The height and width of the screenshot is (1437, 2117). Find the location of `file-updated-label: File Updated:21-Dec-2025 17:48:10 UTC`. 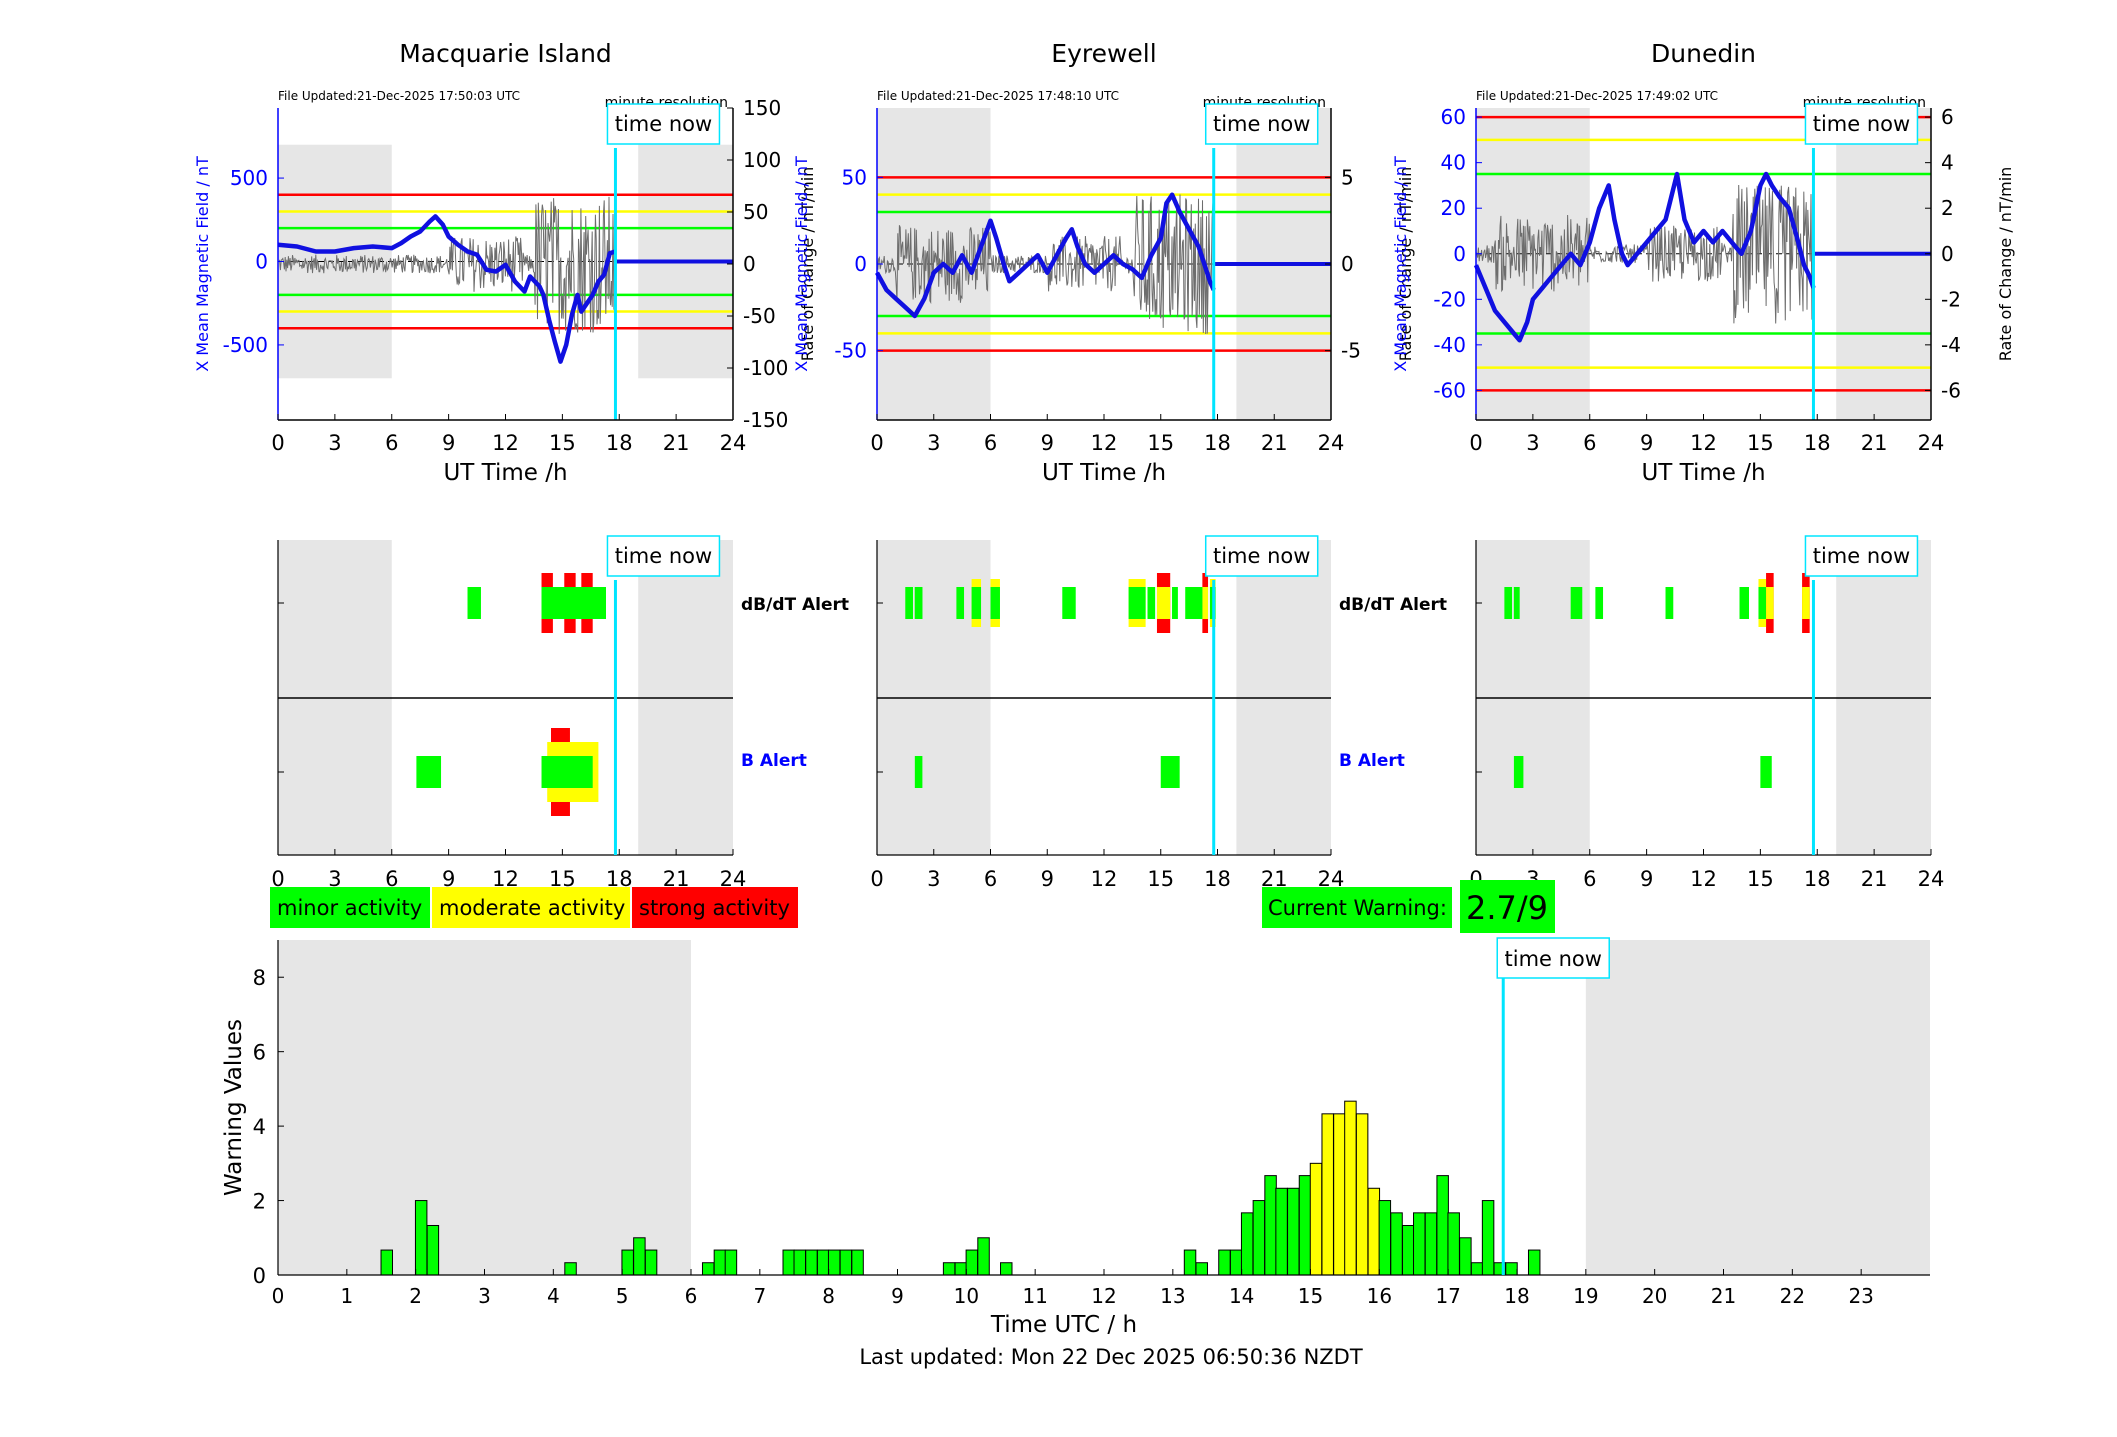

file-updated-label: File Updated:21-Dec-2025 17:48:10 UTC is located at coordinates (998, 96).